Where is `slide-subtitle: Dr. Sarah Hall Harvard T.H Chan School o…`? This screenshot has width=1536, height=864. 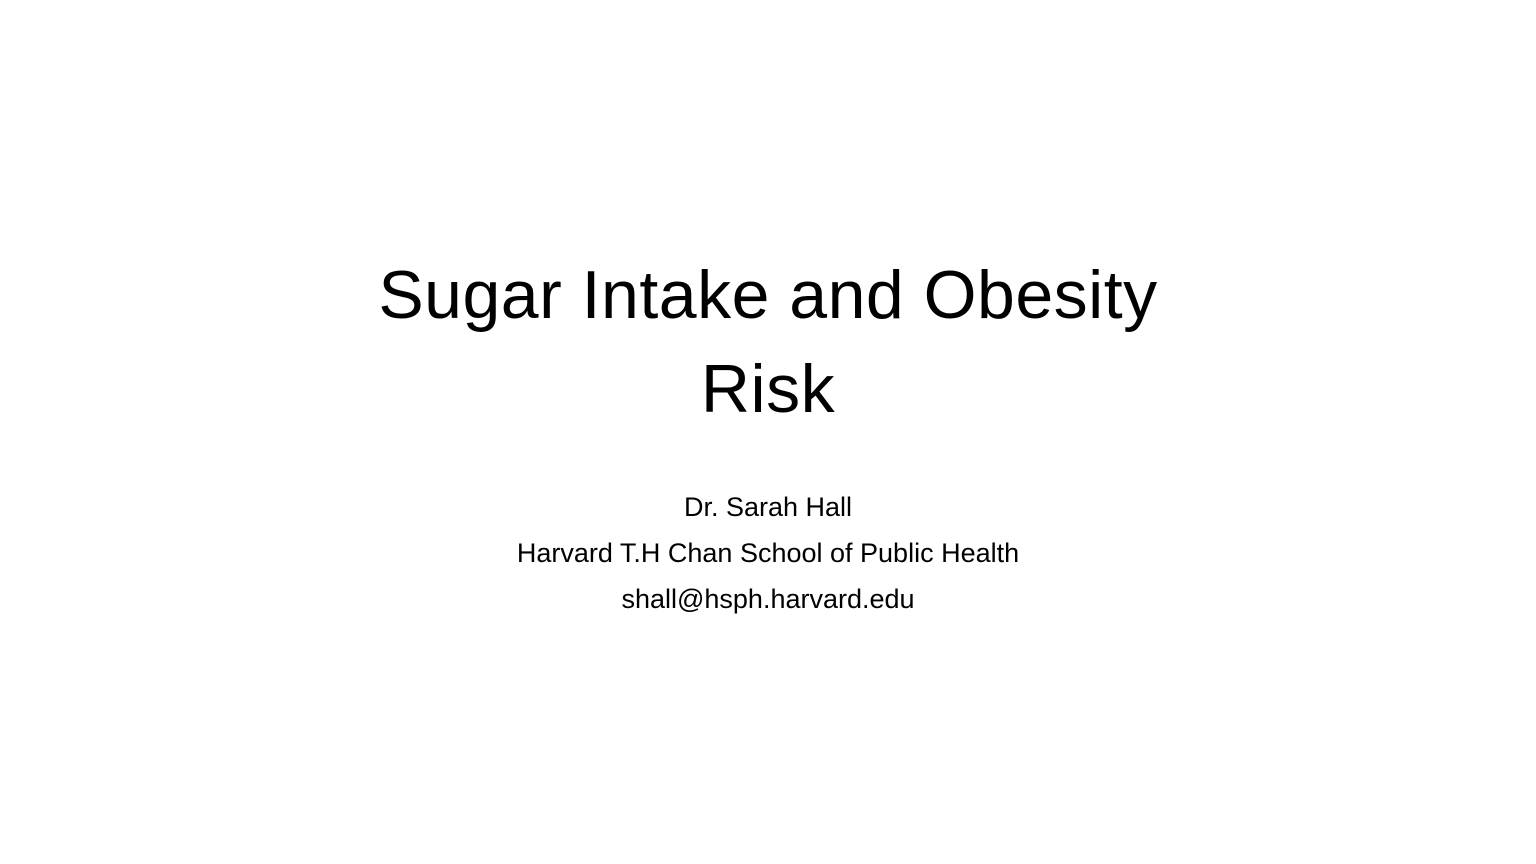 slide-subtitle: Dr. Sarah Hall Harvard T.H Chan School o… is located at coordinates (768, 553).